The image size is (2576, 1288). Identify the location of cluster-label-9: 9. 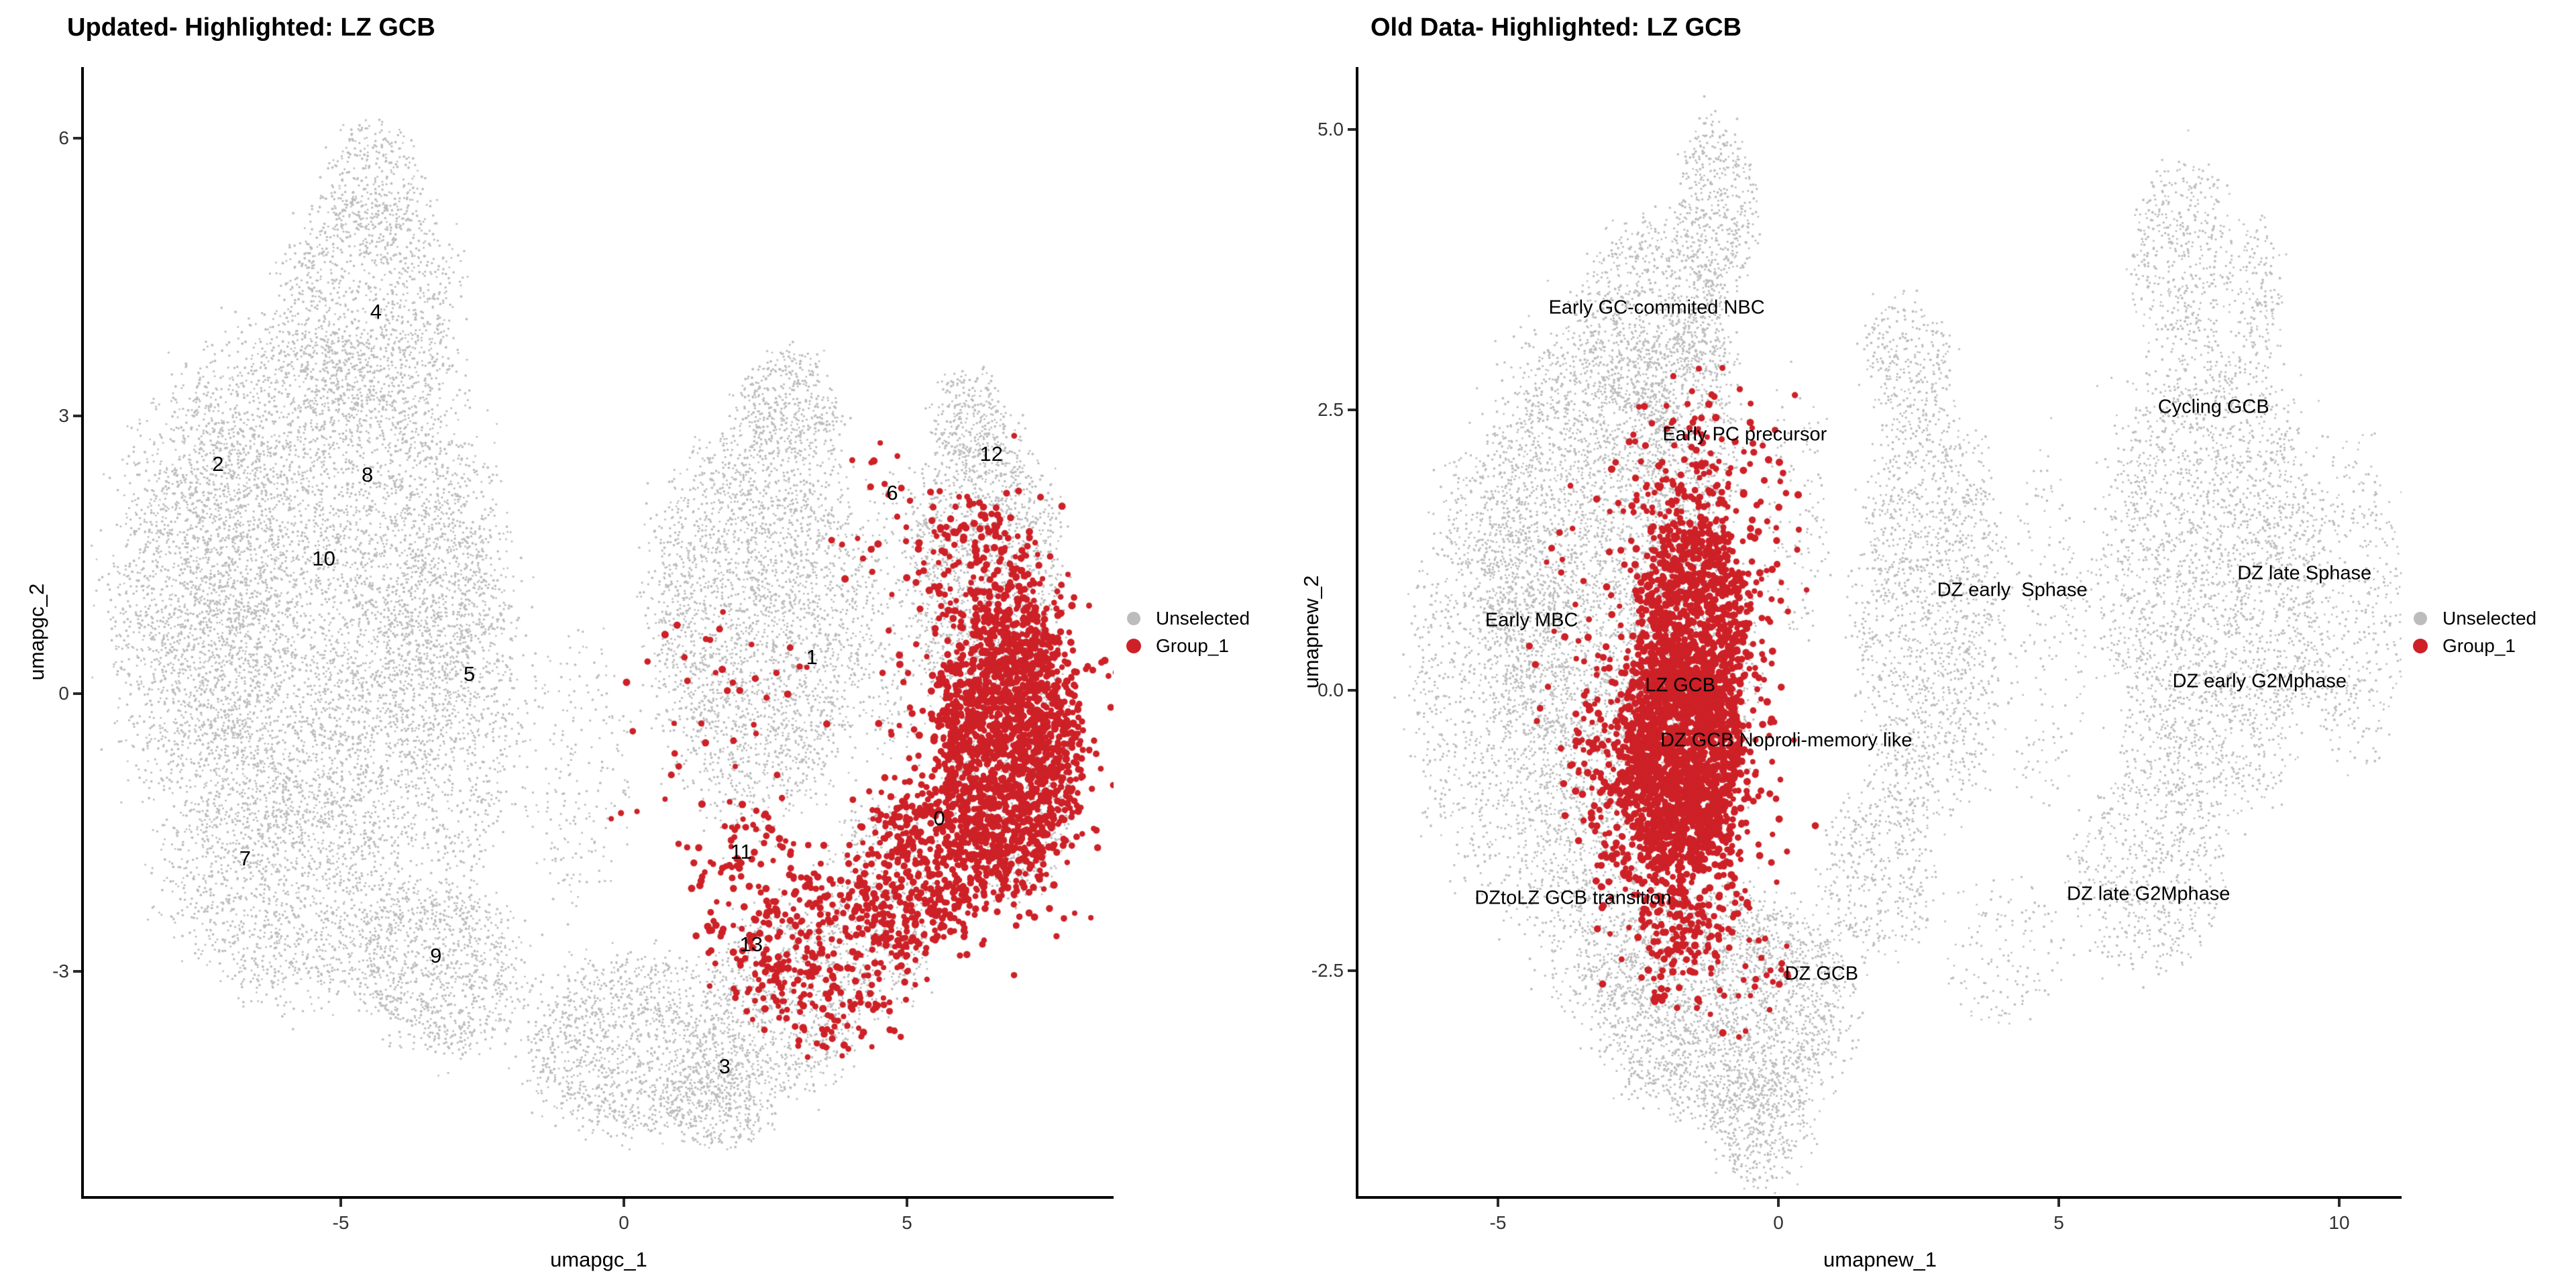
(436, 955).